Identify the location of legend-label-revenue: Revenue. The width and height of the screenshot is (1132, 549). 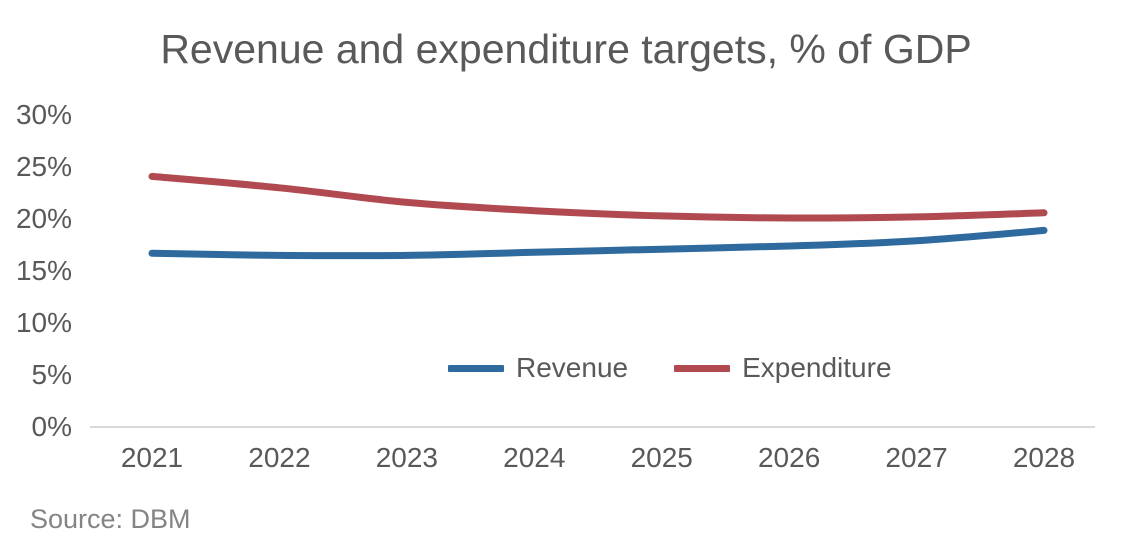
(572, 367).